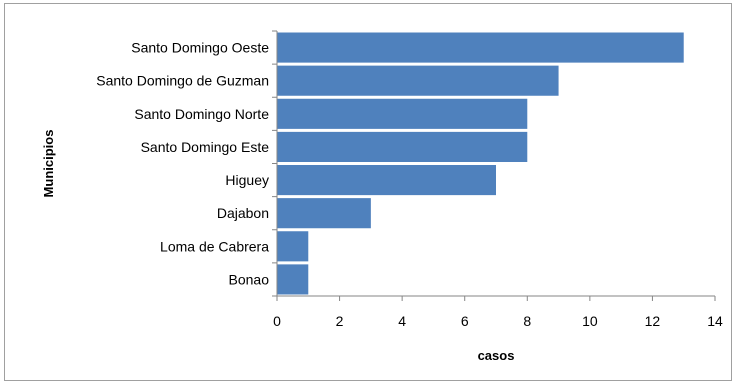 The width and height of the screenshot is (736, 384). I want to click on x-tick-label: 2, so click(340, 321).